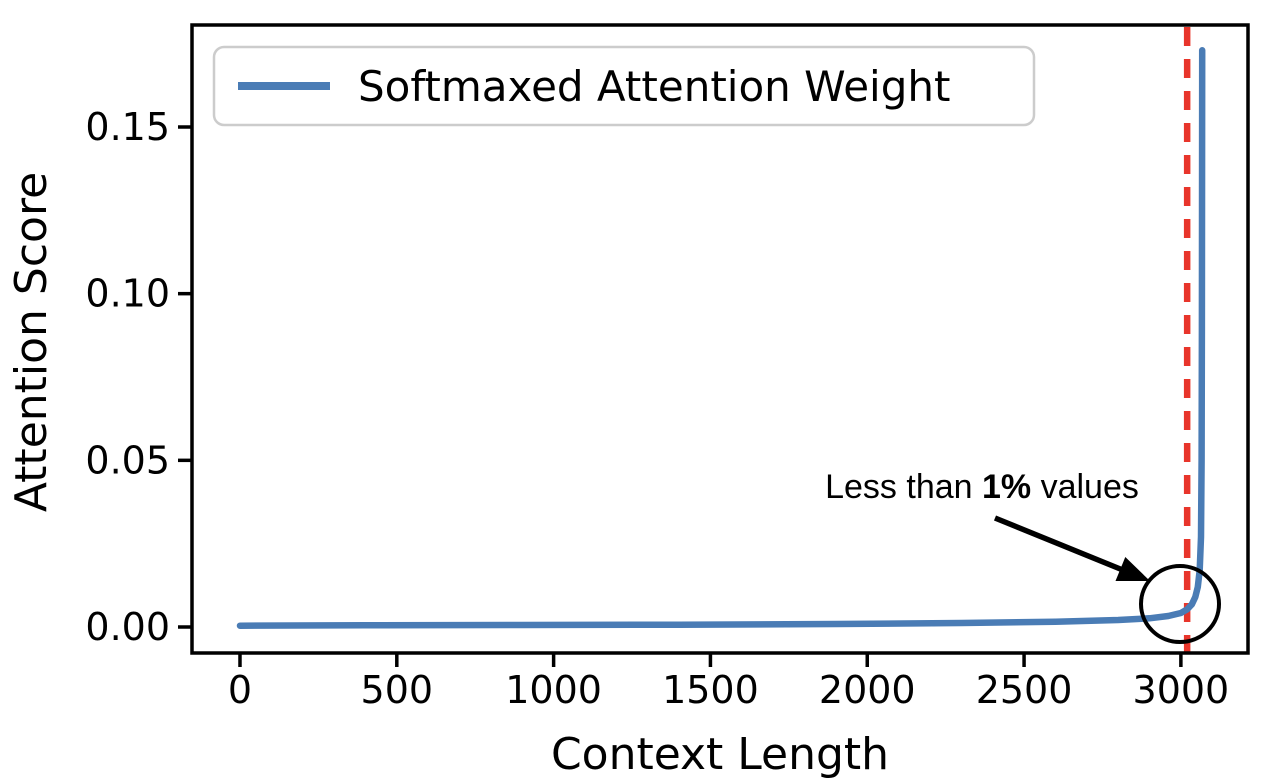 The width and height of the screenshot is (1280, 783). I want to click on annotation-text-prefix: Less than, so click(903, 487).